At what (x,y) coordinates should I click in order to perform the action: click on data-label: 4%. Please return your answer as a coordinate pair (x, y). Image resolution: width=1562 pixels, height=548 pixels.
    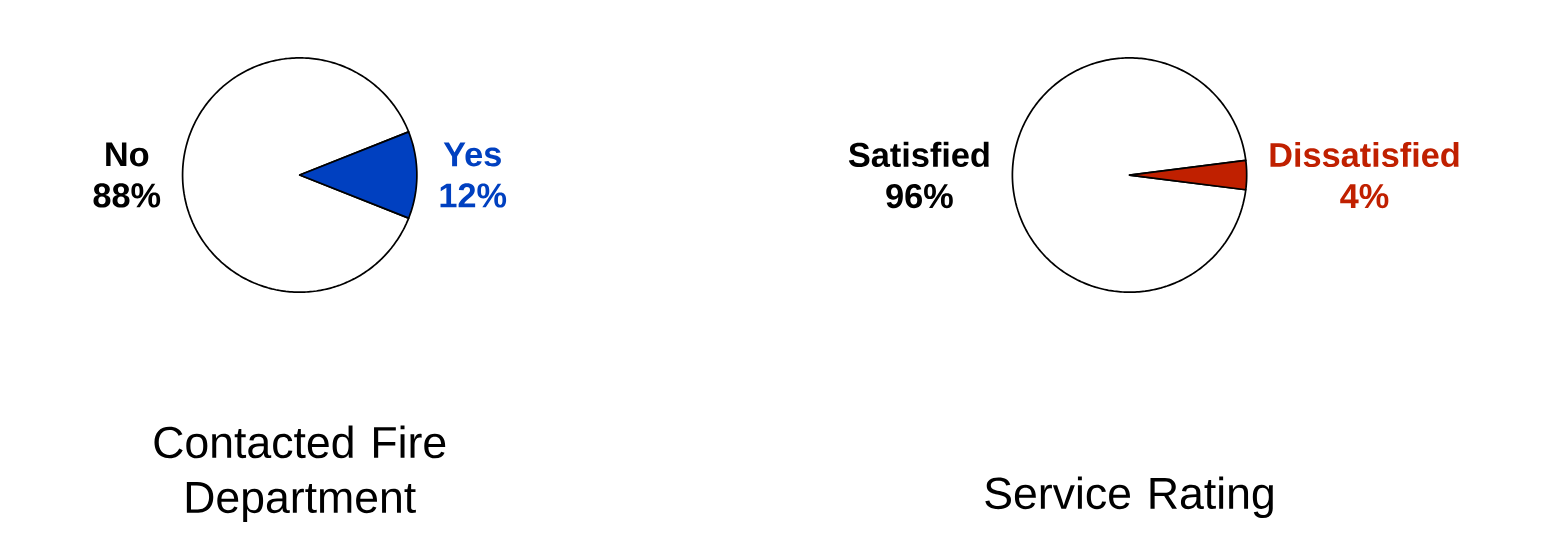
    Looking at the image, I should click on (1364, 196).